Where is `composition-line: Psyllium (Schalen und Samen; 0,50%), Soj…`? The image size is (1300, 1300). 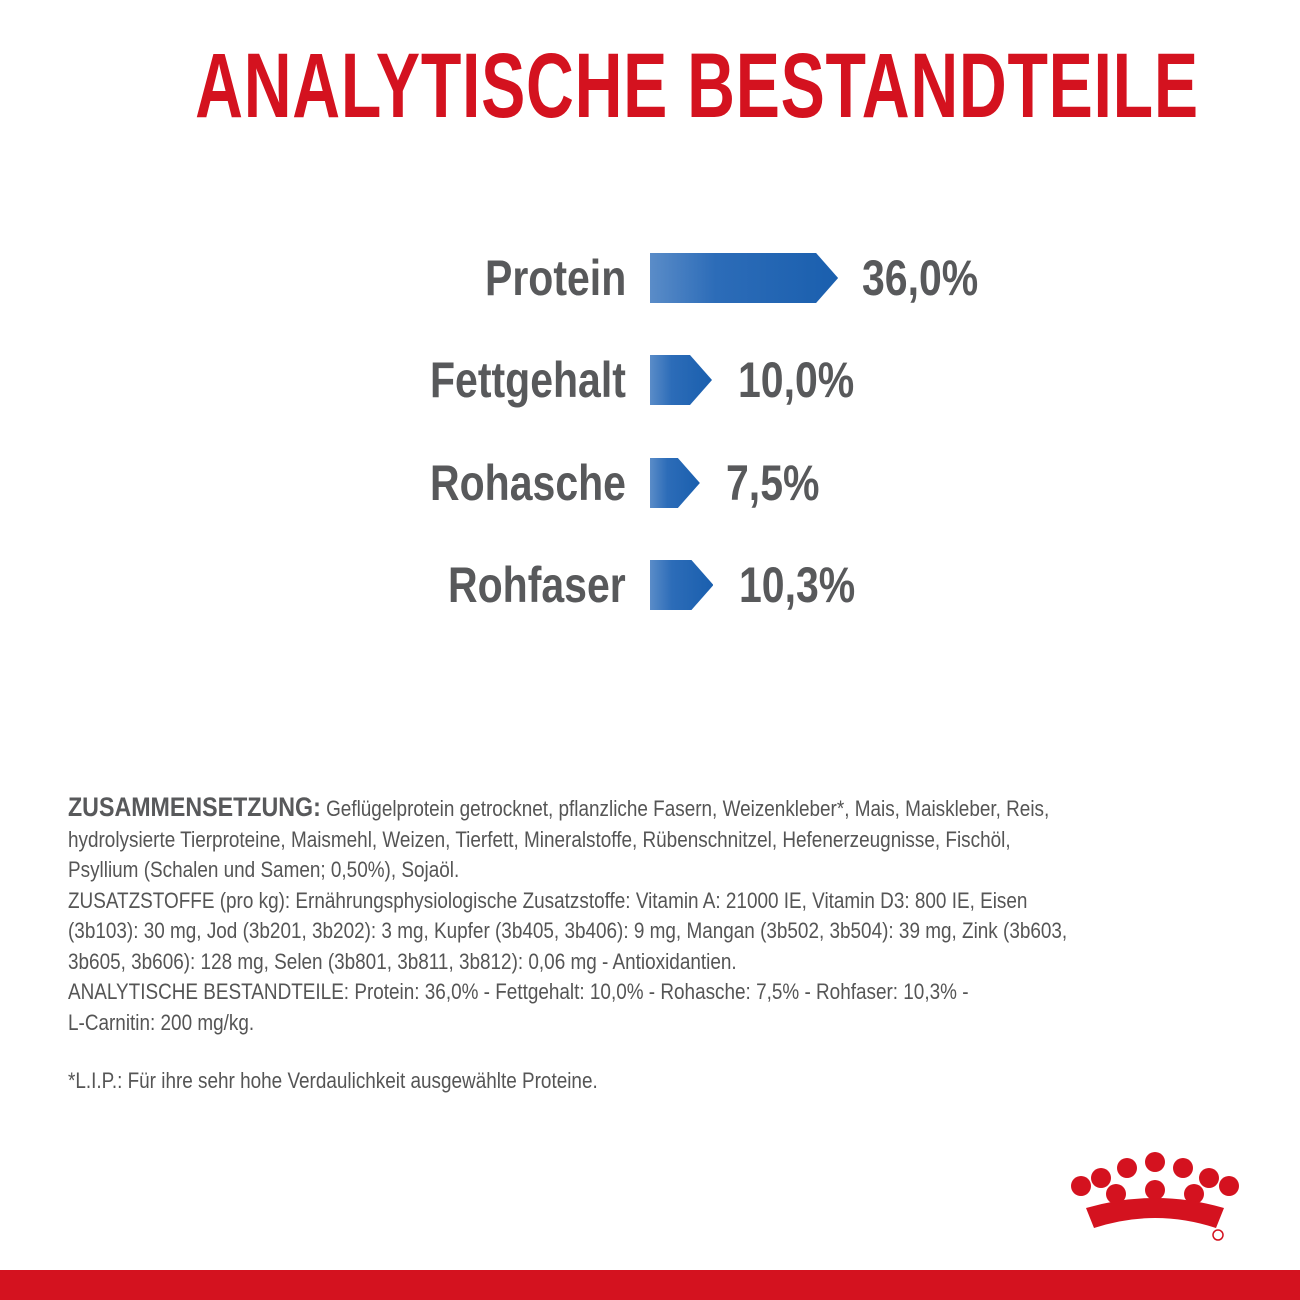
composition-line: Psyllium (Schalen und Samen; 0,50%), Soj… is located at coordinates (264, 869).